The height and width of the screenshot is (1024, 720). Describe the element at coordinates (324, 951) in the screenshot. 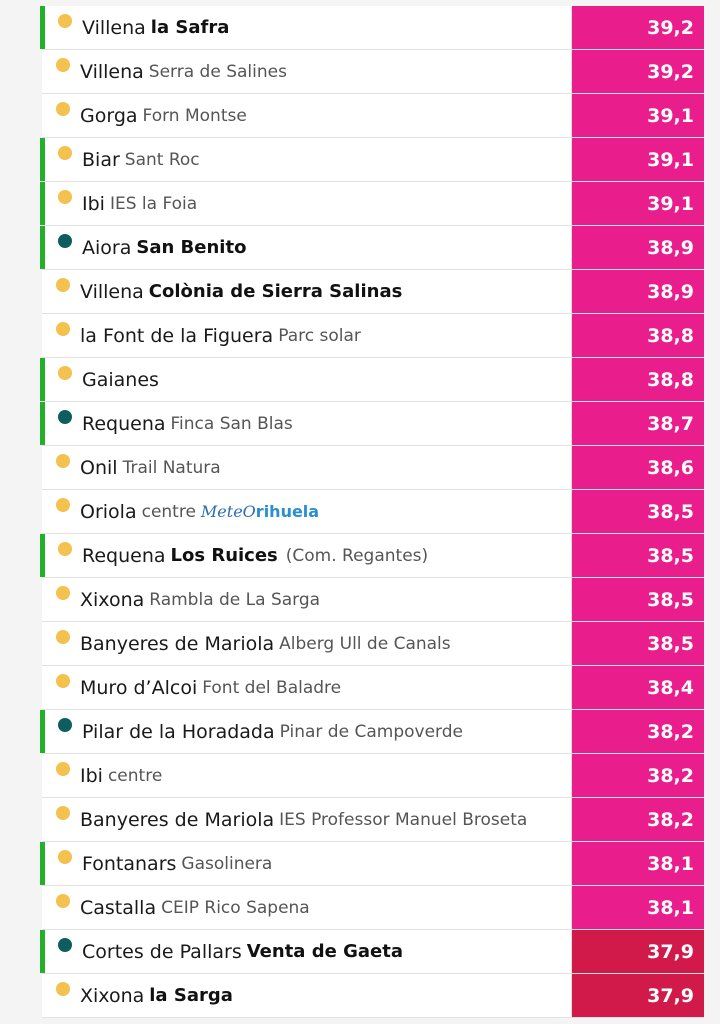

I see `site-name: Venta de Gaeta` at that location.